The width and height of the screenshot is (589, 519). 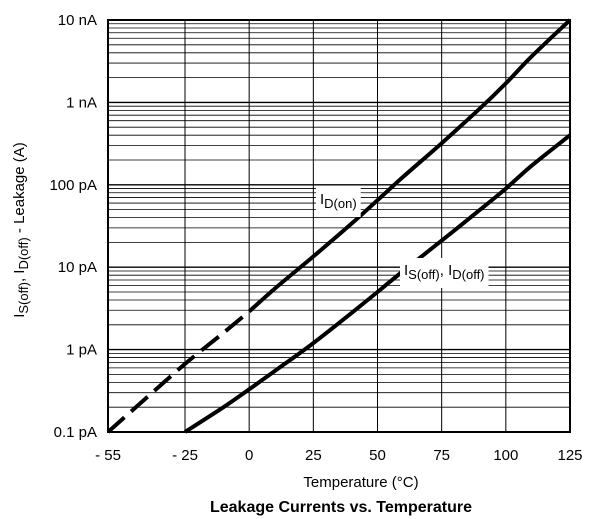 What do you see at coordinates (81, 350) in the screenshot?
I see `y-tick-label: 1 pA` at bounding box center [81, 350].